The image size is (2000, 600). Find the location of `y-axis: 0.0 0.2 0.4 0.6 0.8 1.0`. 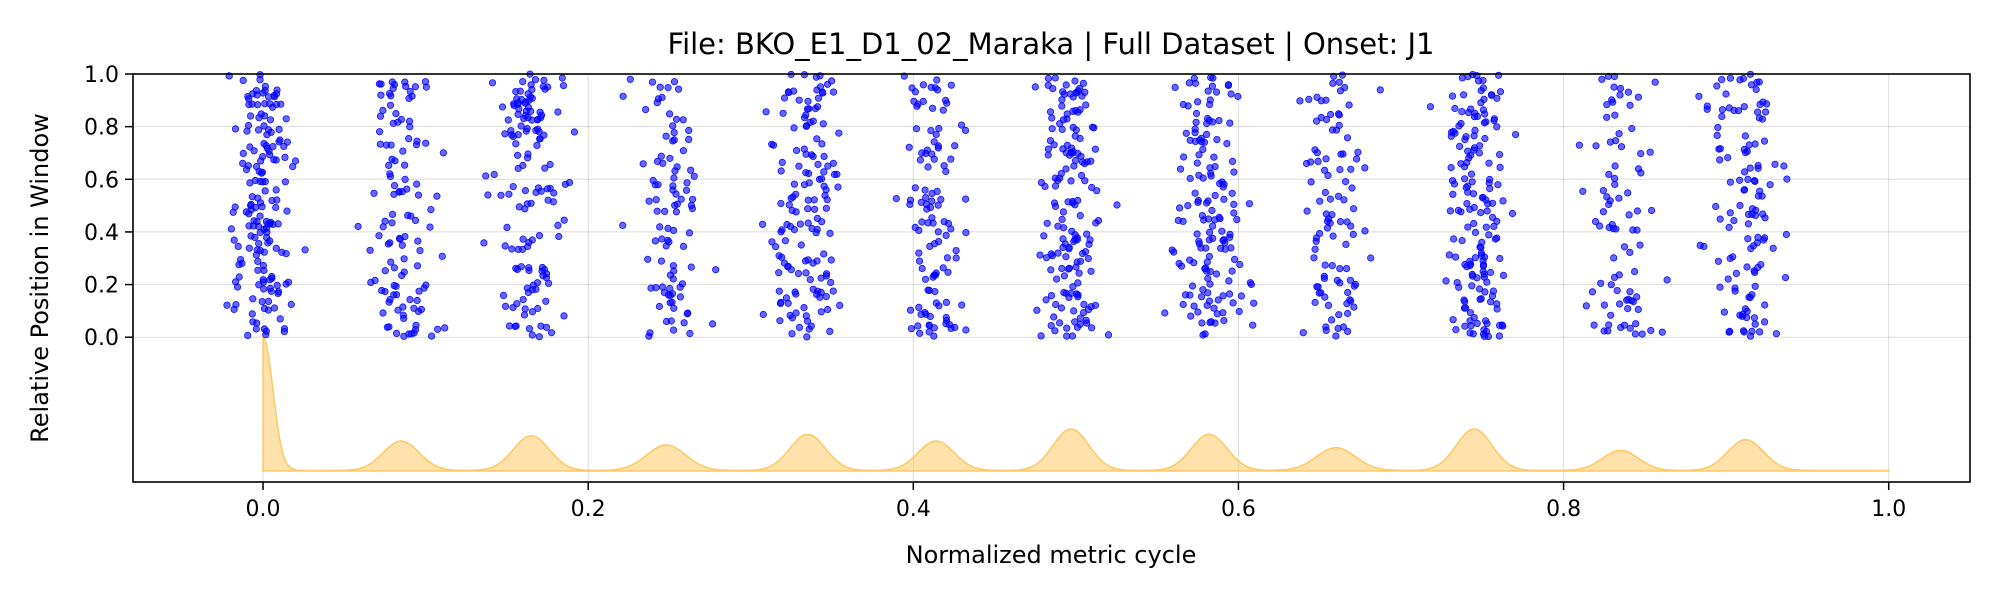

y-axis: 0.0 0.2 0.4 0.6 0.8 1.0 is located at coordinates (108, 207).